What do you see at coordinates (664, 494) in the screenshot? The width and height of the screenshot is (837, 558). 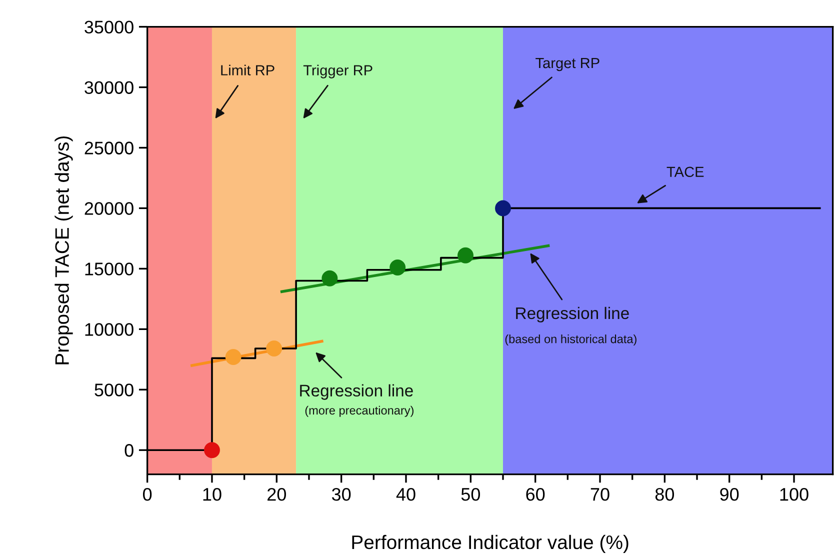 I see `x-tick-label: 80` at bounding box center [664, 494].